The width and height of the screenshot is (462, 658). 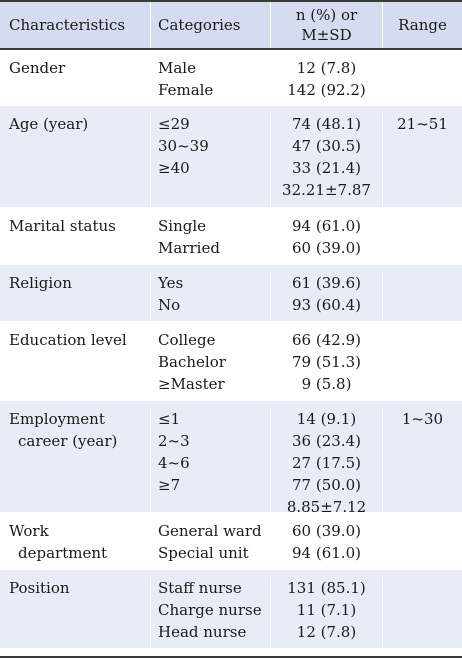 I want to click on value-cell: 74 (48.1) 47 (30.5) 33 (21.4) 32.21±7.87, so click(x=326, y=160).